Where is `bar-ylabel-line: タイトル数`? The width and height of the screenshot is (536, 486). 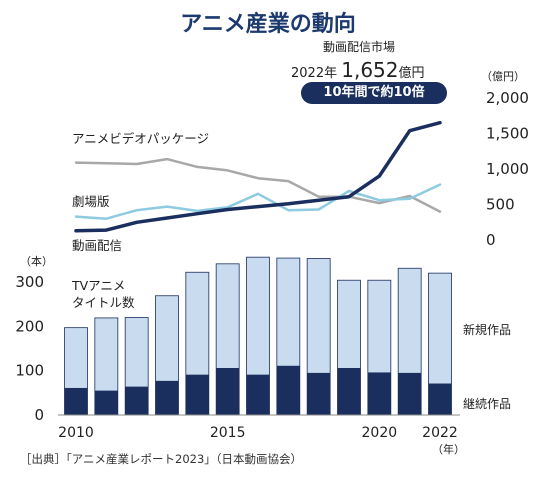
bar-ylabel-line: タイトル数 is located at coordinates (103, 302).